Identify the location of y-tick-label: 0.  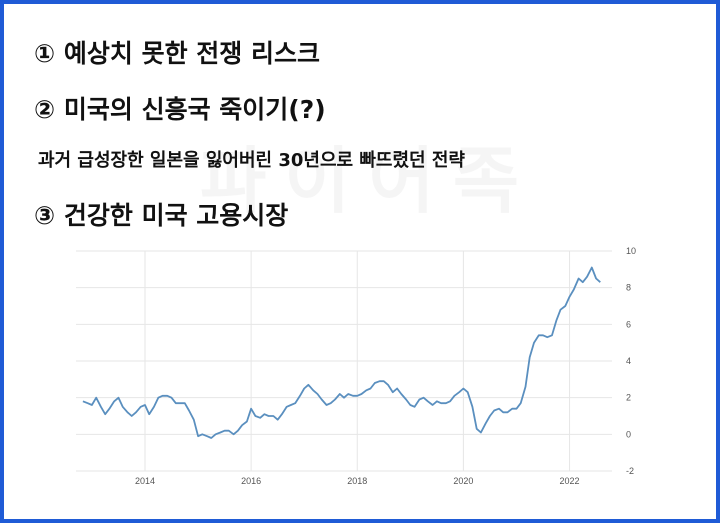
(628, 434).